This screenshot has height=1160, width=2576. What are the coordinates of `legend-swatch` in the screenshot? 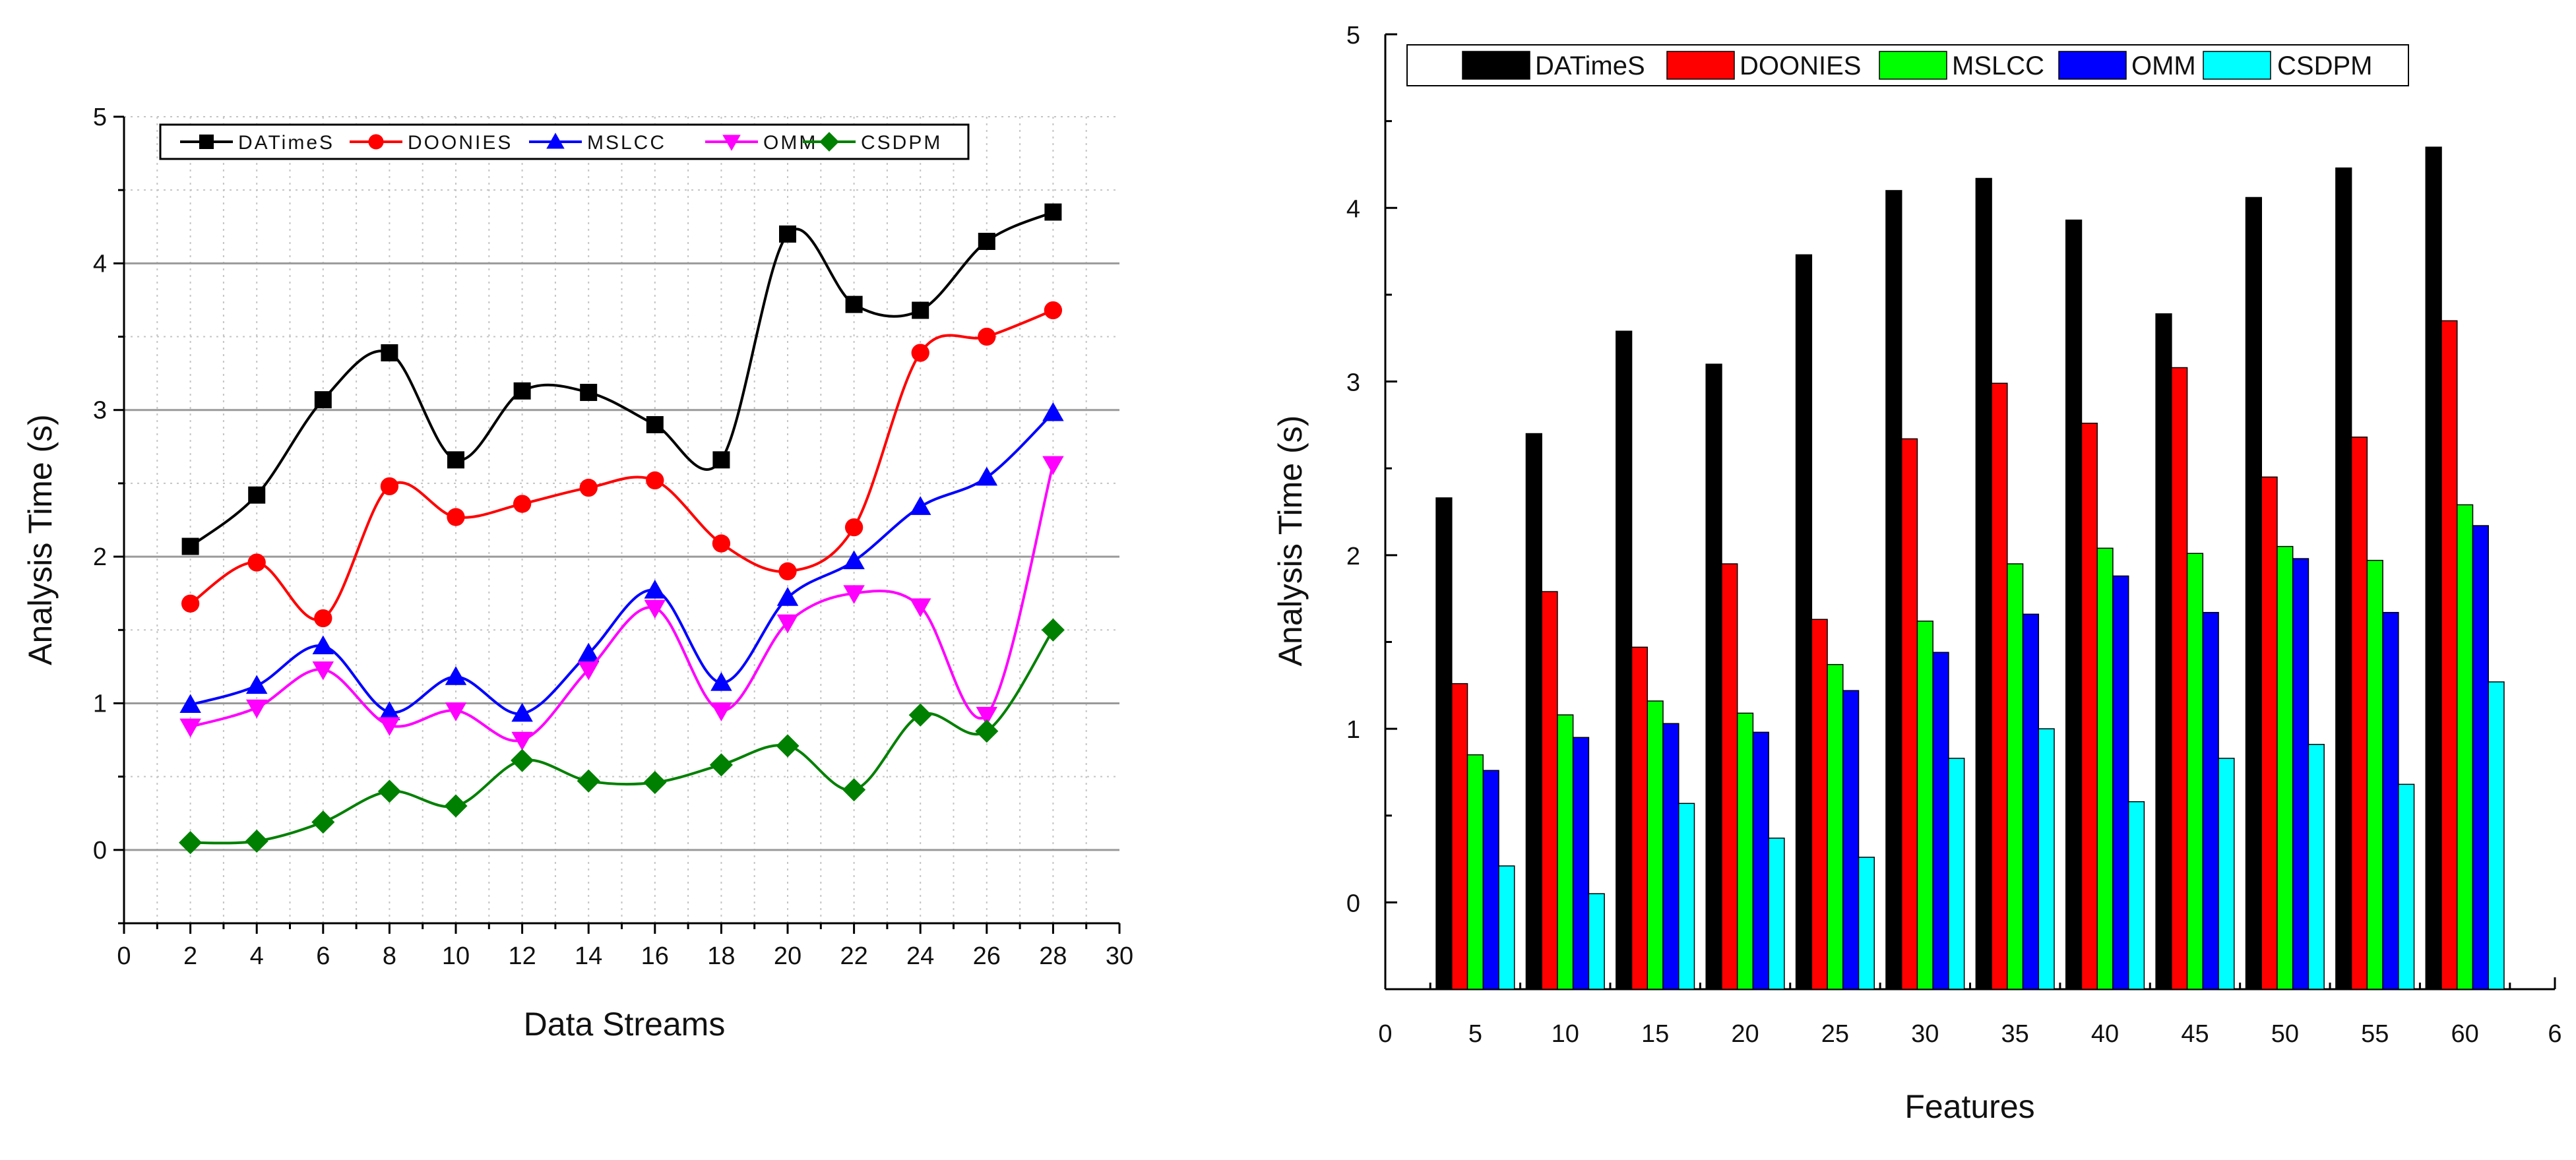 It's located at (1913, 65).